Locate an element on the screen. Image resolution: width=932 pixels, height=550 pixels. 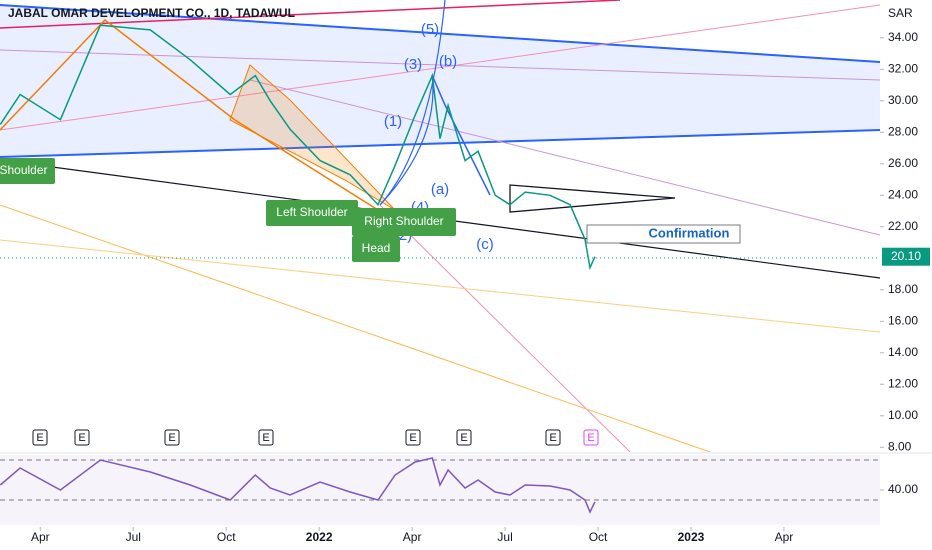
x-tick-label: 2023 is located at coordinates (691, 537).